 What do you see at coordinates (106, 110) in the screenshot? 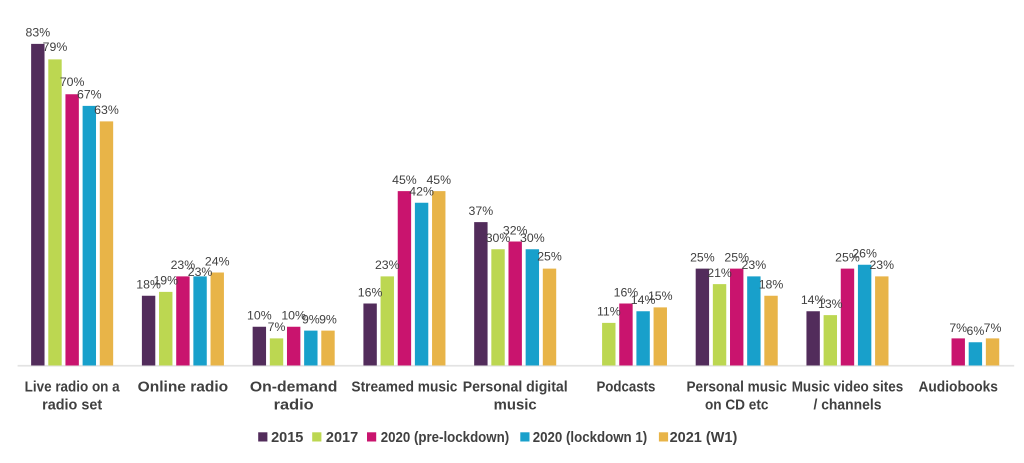
I see `svg-text: 63%` at bounding box center [106, 110].